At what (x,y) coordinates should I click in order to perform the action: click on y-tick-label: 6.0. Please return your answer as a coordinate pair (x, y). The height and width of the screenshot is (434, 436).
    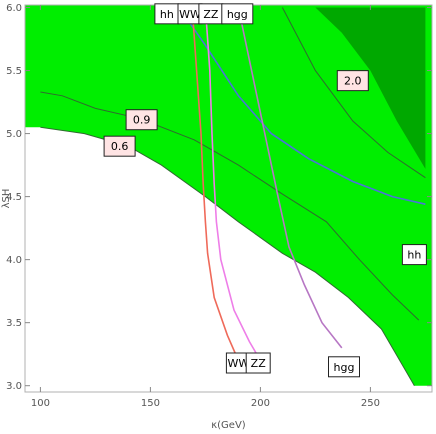
    Looking at the image, I should click on (14, 8).